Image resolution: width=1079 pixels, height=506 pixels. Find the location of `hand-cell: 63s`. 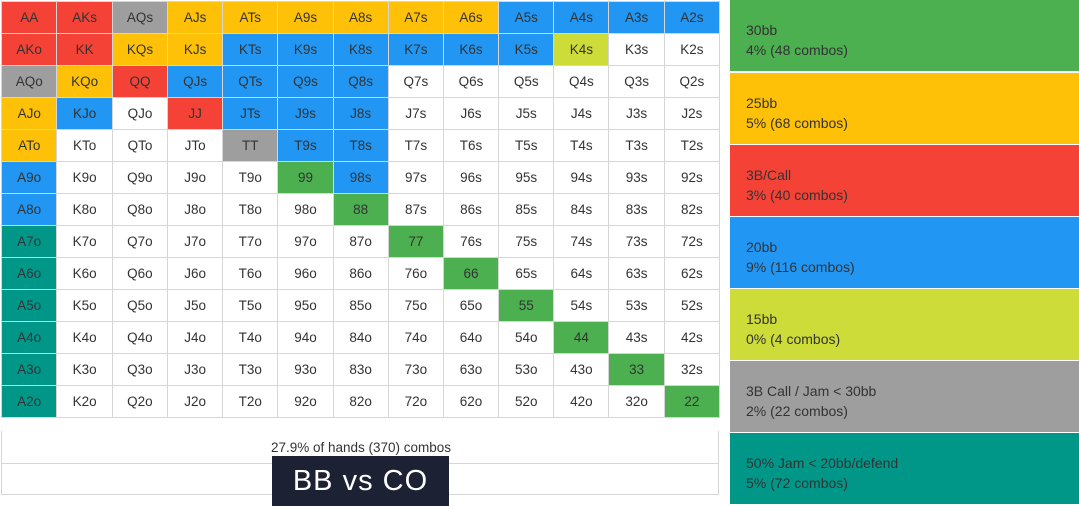

hand-cell: 63s is located at coordinates (636, 273).